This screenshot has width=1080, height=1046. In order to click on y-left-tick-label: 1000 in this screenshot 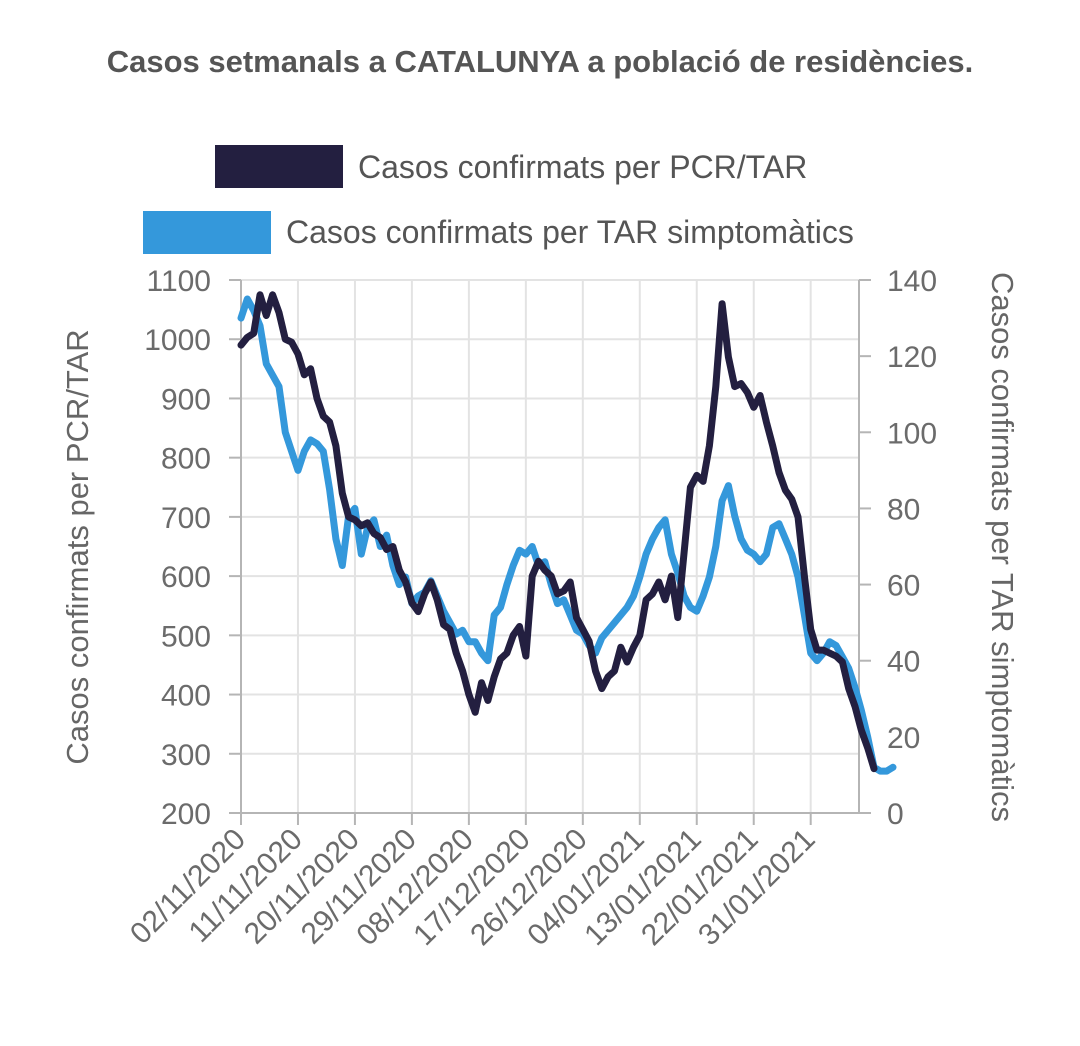, I will do `click(177, 340)`.